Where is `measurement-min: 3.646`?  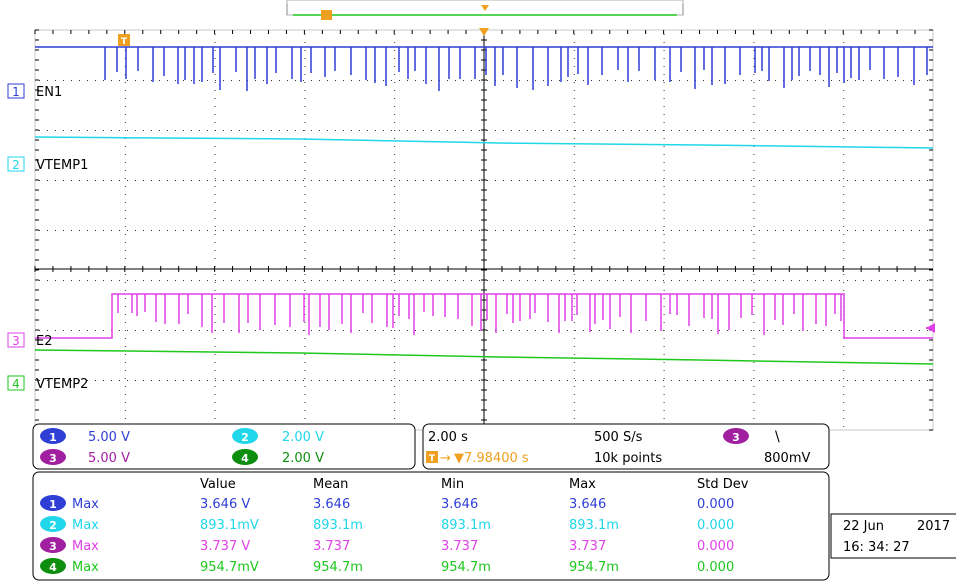
measurement-min: 3.646 is located at coordinates (459, 504).